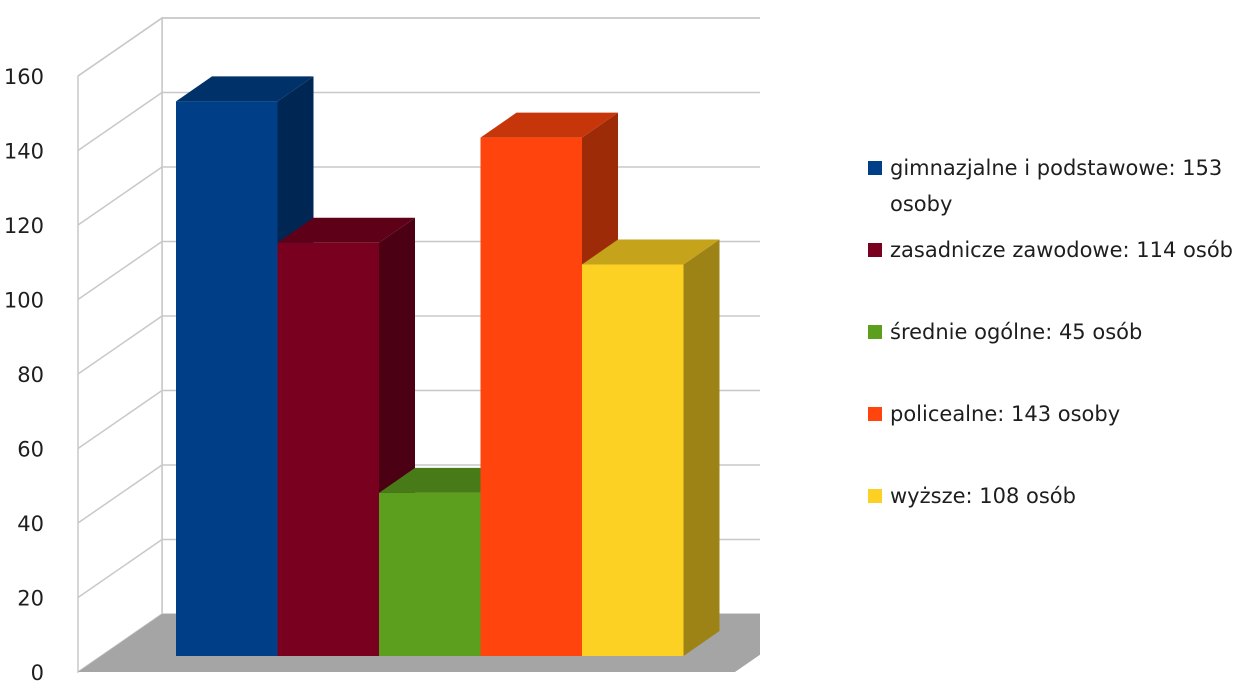  What do you see at coordinates (37, 672) in the screenshot?
I see `y-tick-label: 0` at bounding box center [37, 672].